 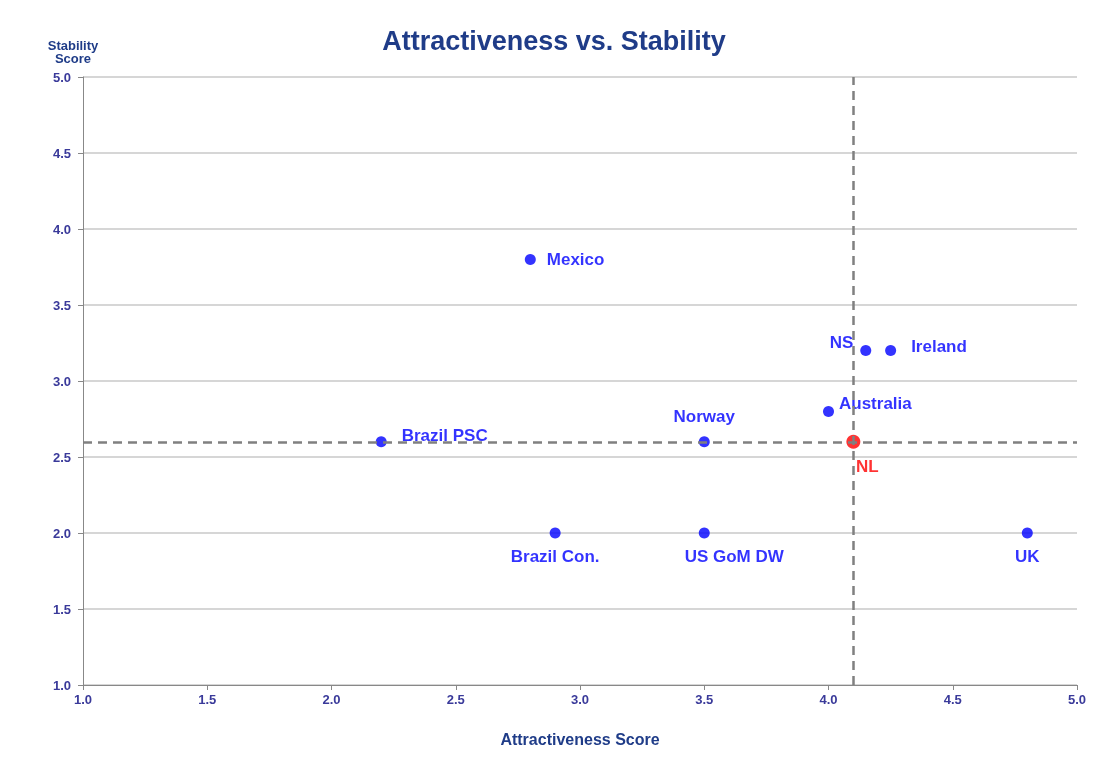 What do you see at coordinates (554, 40) in the screenshot?
I see `chart-title: Attractiveness vs. Stability` at bounding box center [554, 40].